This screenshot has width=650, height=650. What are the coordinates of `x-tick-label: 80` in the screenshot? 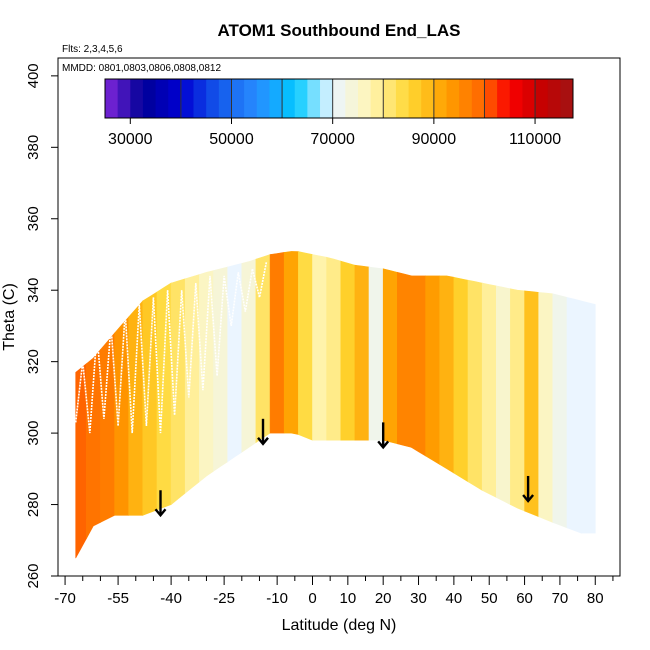 It's located at (595, 598).